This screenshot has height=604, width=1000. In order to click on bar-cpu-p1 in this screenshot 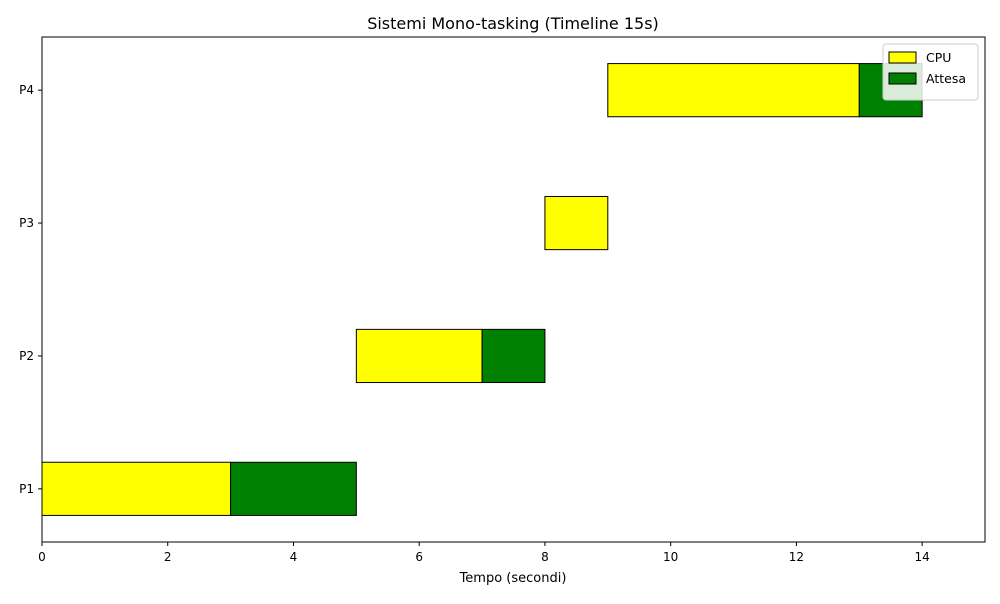, I will do `click(136, 488)`.